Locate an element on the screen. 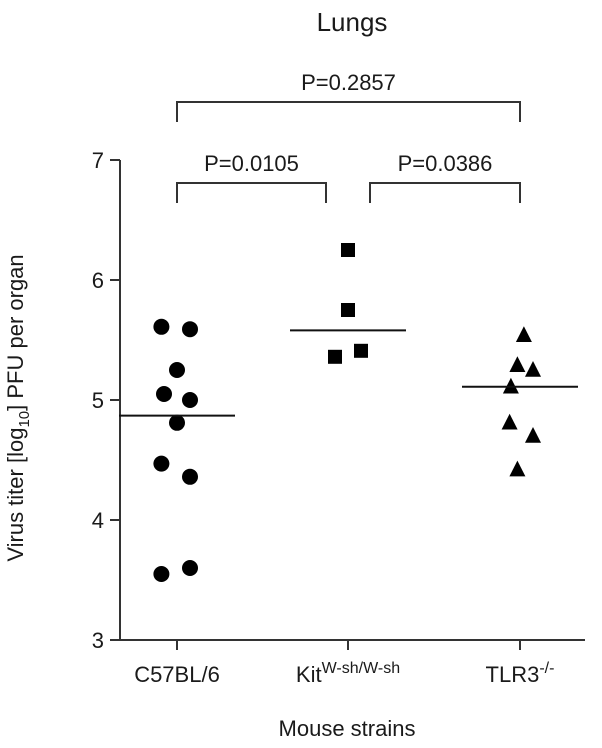  y-tick-label: 4 is located at coordinates (98, 520).